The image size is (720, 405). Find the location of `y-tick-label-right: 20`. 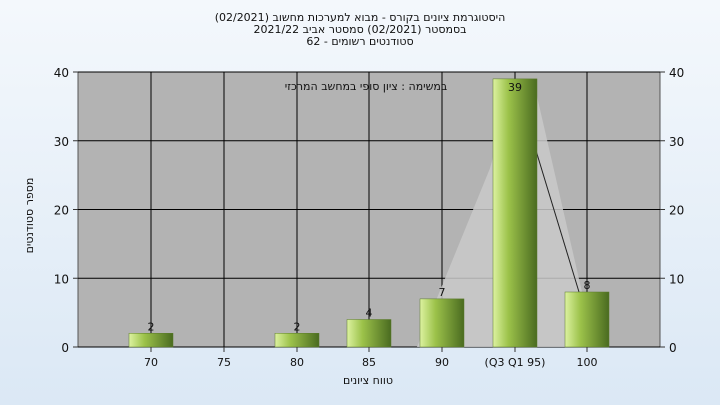

y-tick-label-right: 20 is located at coordinates (676, 211).